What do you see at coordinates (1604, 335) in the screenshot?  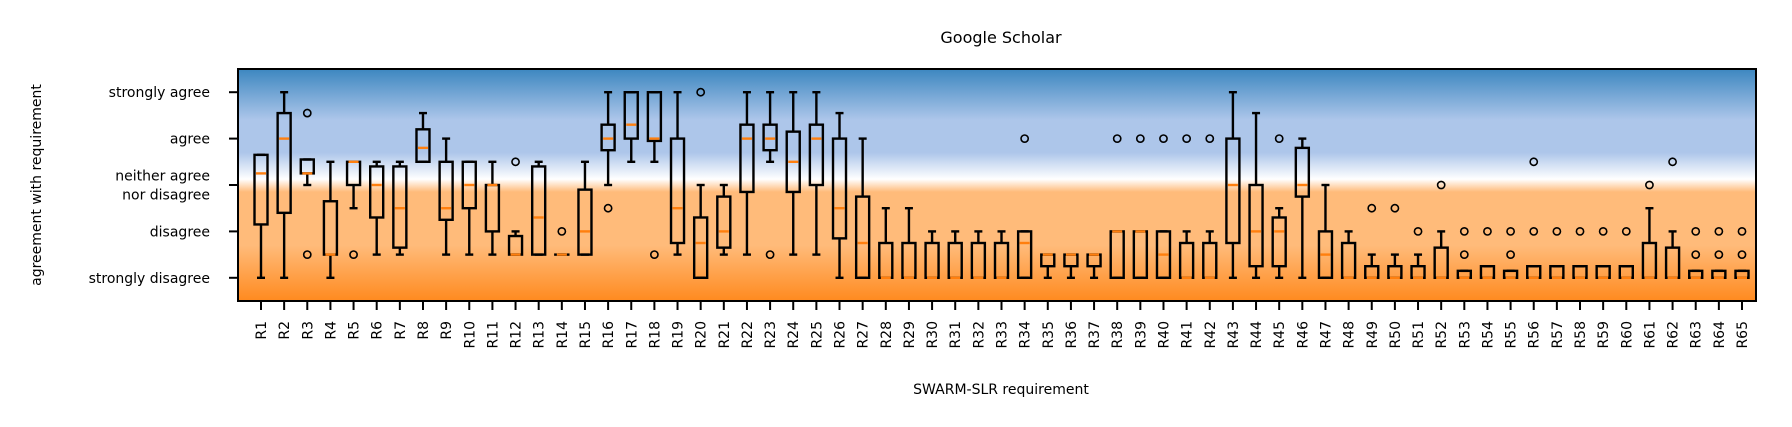 I see `x-tick-label-R59: R59` at bounding box center [1604, 335].